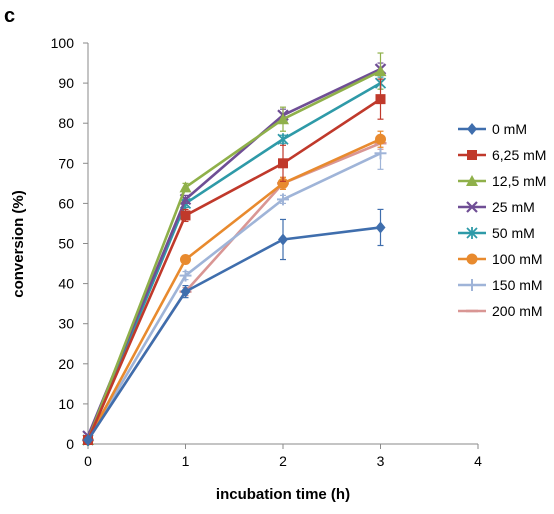  Describe the element at coordinates (88, 461) in the screenshot. I see `x-tick-label: 0` at that location.